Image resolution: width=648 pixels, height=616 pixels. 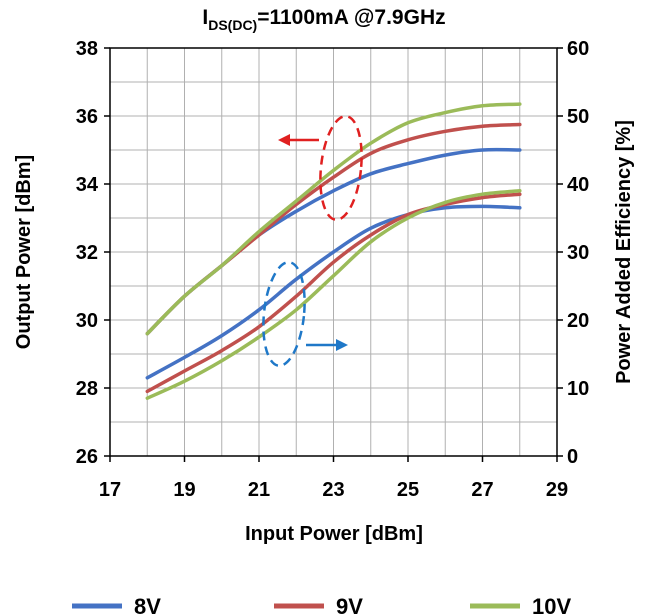 I want to click on title-subscript: DS(DC), so click(x=232, y=25).